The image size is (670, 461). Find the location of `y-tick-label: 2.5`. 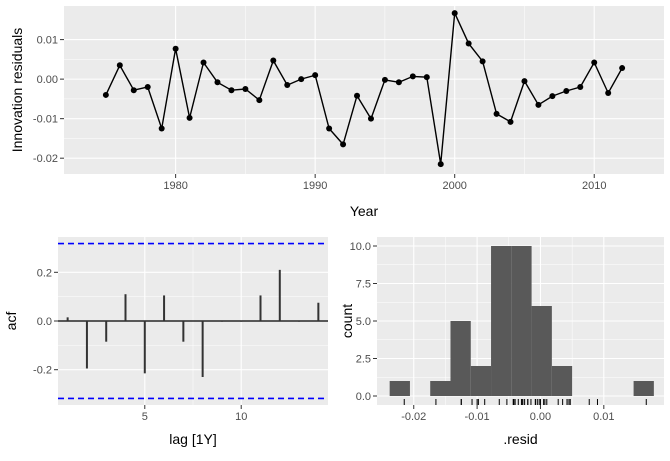

y-tick-label: 2.5 is located at coordinates (363, 360).